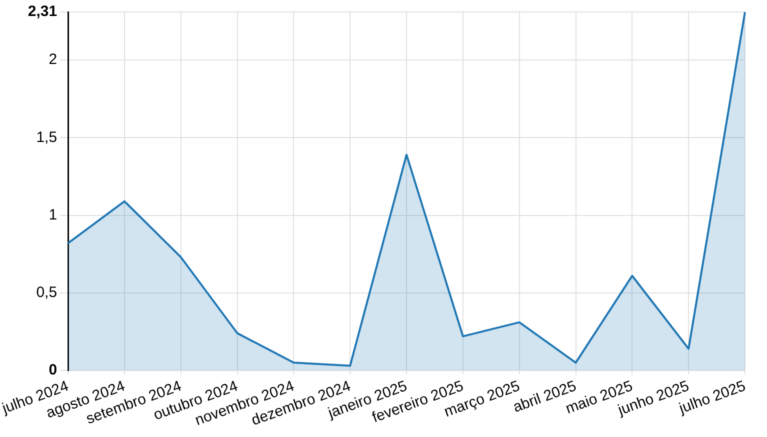 This screenshot has height=437, width=767. I want to click on y-tick-label: 2, so click(53, 59).